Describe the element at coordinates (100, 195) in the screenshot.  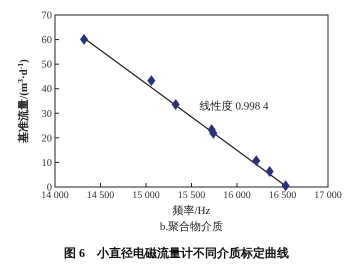
I see `x-tick-label: 14 500` at that location.